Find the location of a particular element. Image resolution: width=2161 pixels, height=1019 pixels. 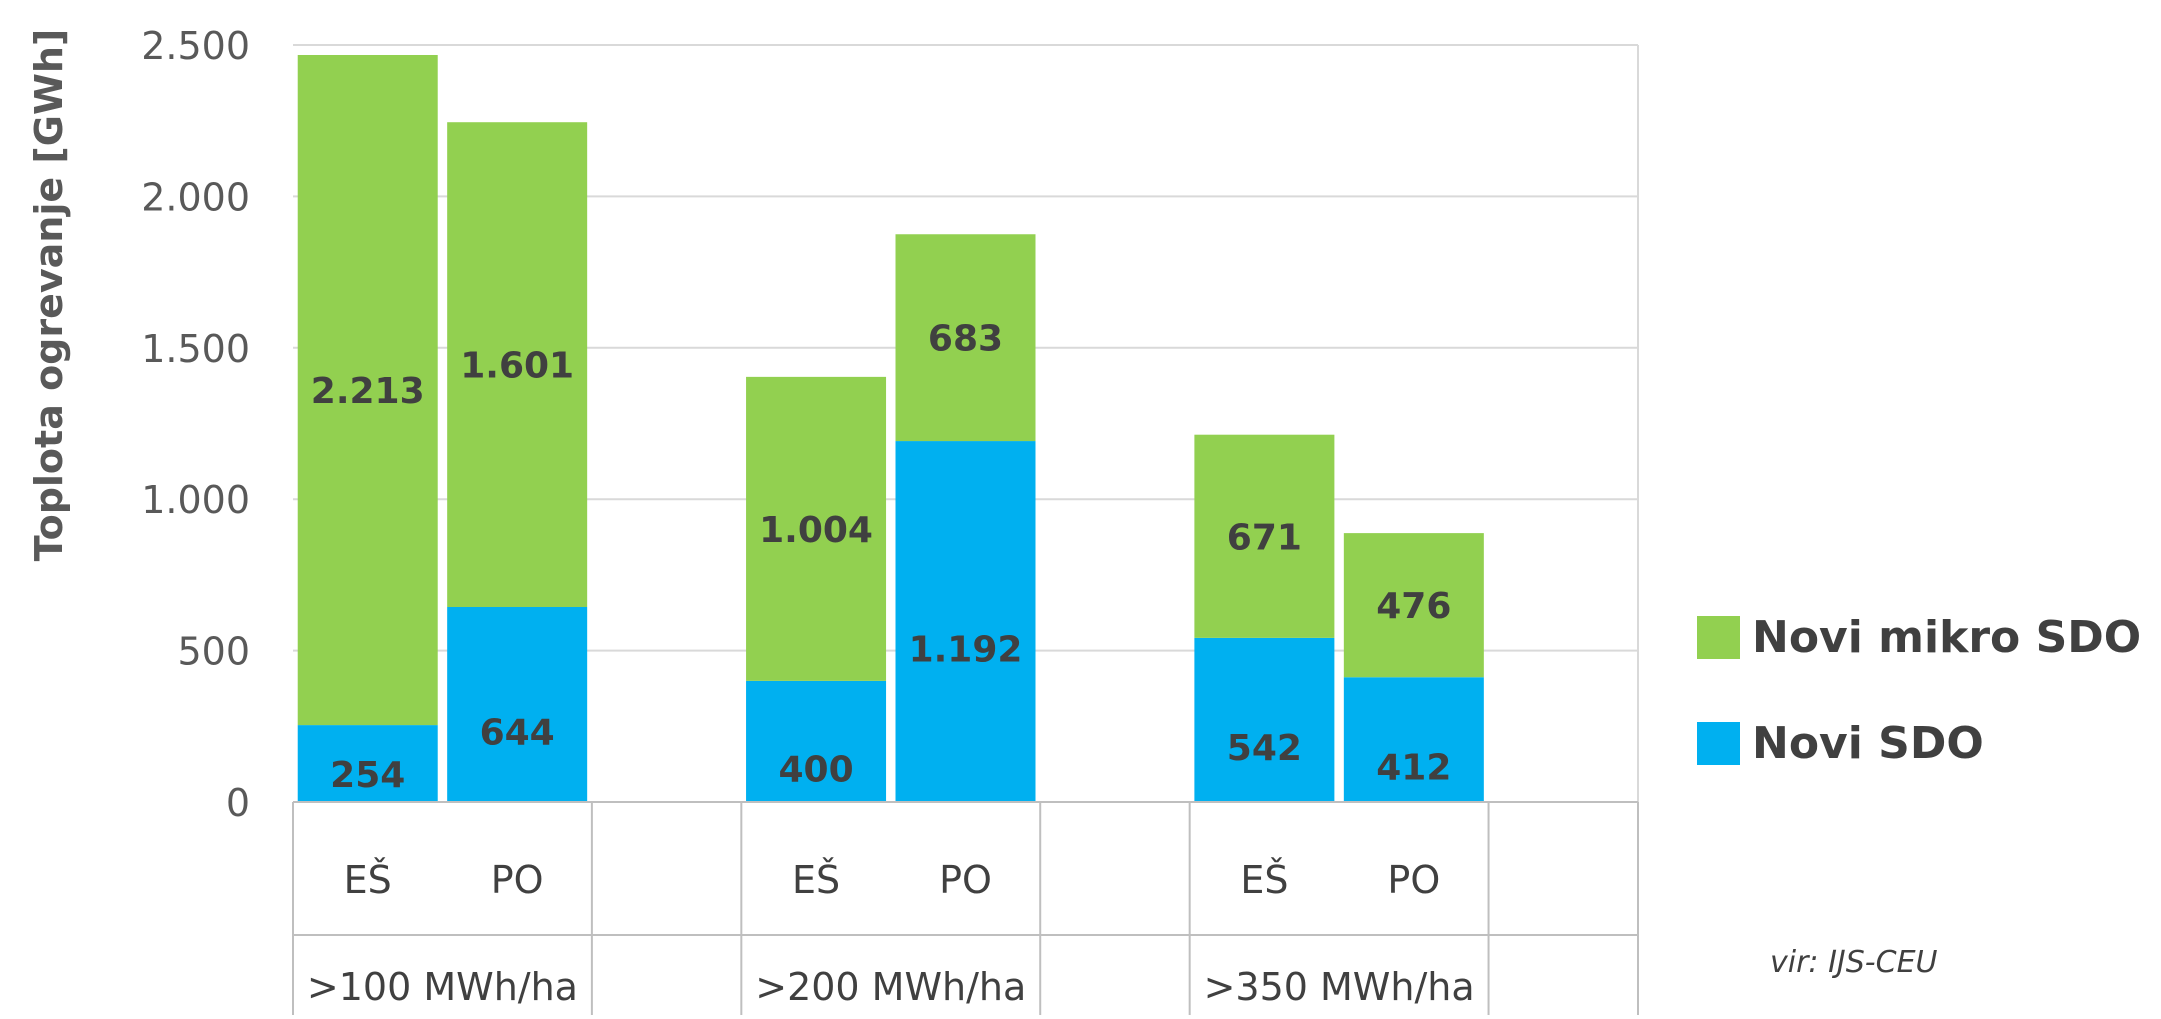

data-label: 542 is located at coordinates (1264, 748).